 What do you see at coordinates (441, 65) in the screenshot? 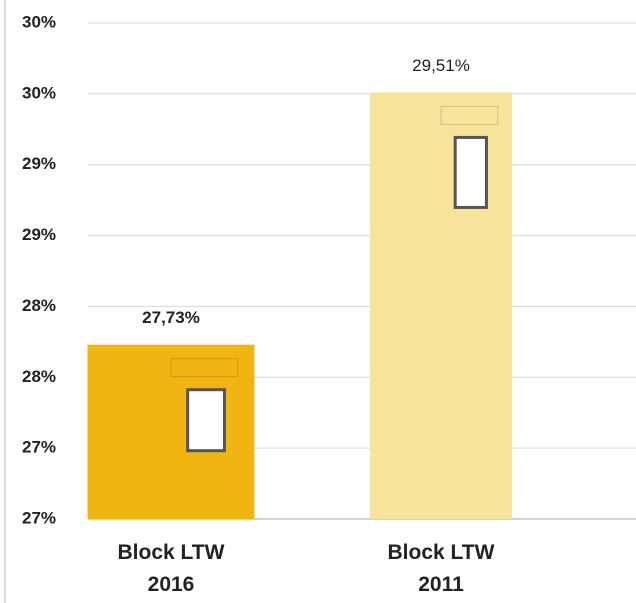
I see `value-label: 29,51%` at bounding box center [441, 65].